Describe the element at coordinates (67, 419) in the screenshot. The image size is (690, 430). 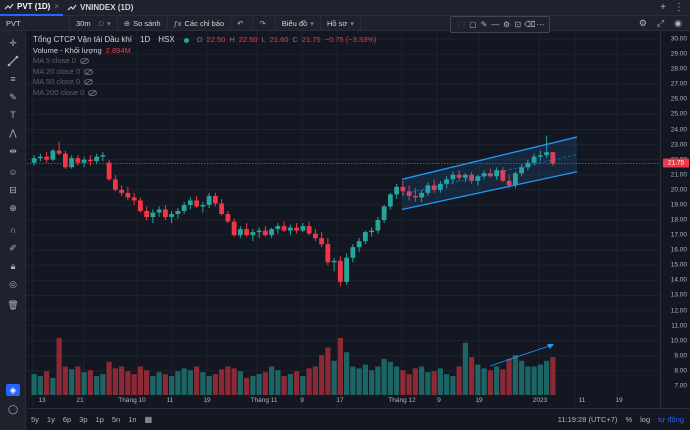
I see `range-6p: 6p` at that location.